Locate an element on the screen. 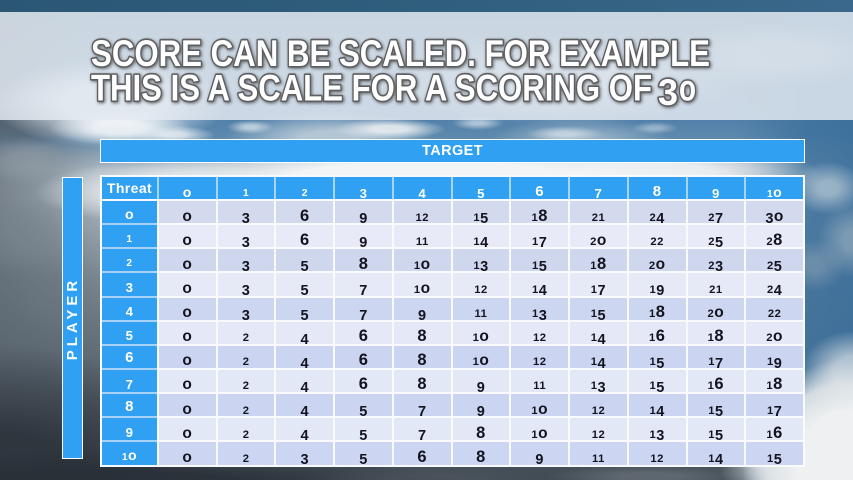 This screenshot has width=853, height=480. svg-text: o is located at coordinates (687, 88).